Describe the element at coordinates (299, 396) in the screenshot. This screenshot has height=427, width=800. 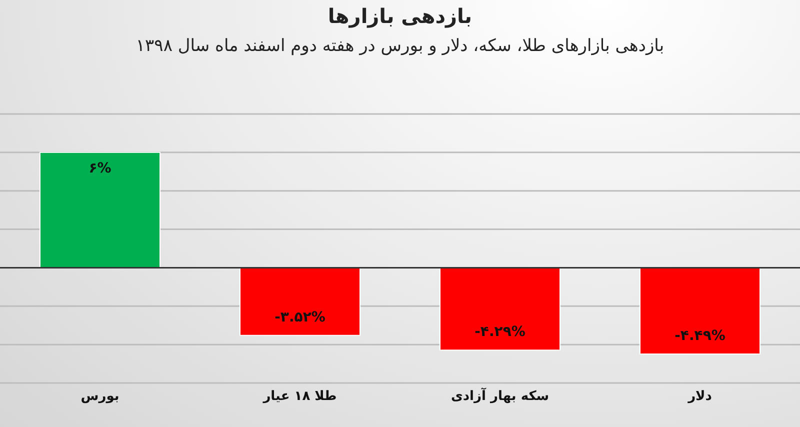
I see `x-tick-label: طلا ۱۸ عیار` at that location.